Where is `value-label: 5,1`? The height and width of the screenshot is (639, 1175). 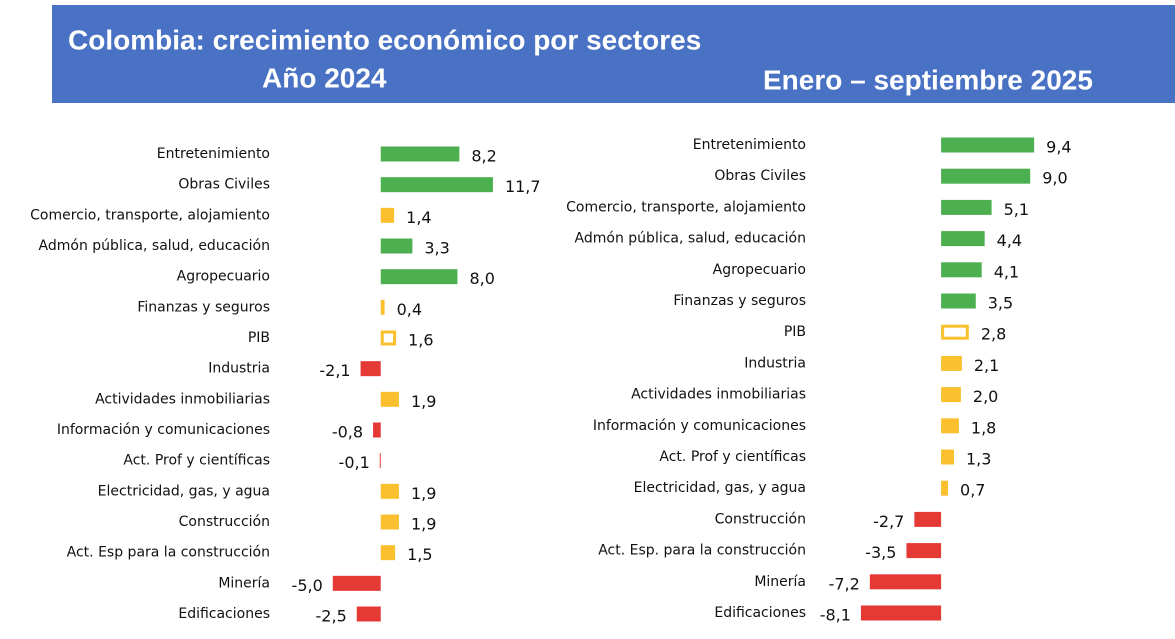 value-label: 5,1 is located at coordinates (1016, 209).